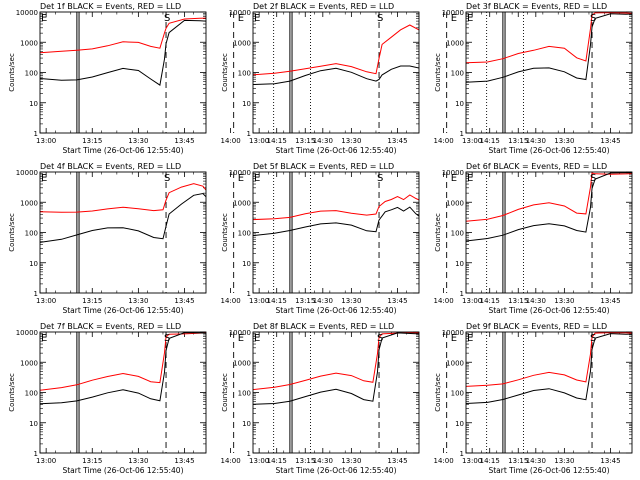  Describe the element at coordinates (536, 326) in the screenshot. I see `panel-title: Det 9f BLACK = Events, RED = LLD` at that location.